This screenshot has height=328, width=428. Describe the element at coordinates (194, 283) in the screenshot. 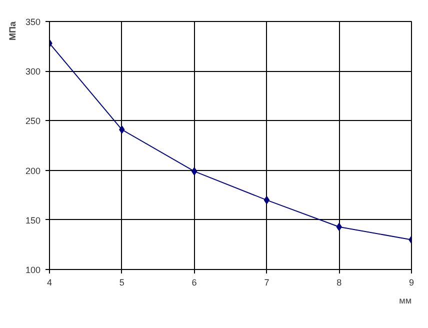

I see `x-tick-label: 6` at that location.